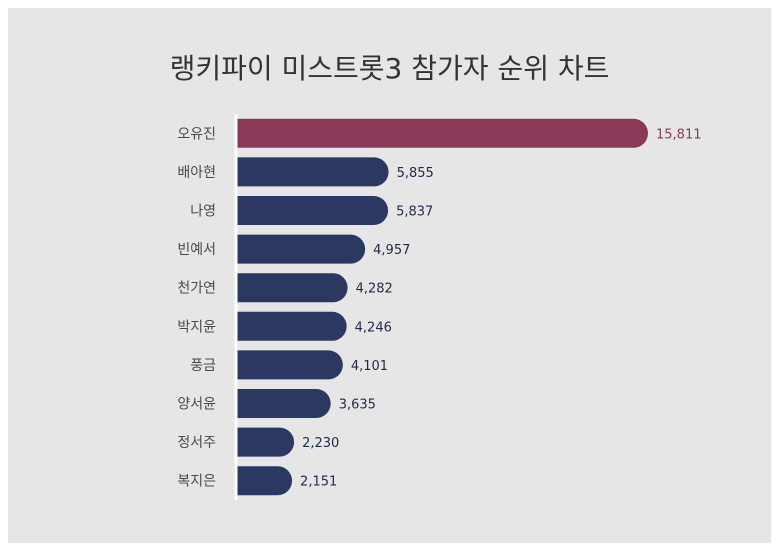 Image resolution: width=779 pixels, height=551 pixels. Describe the element at coordinates (289, 365) in the screenshot. I see `bar-풍금` at that location.